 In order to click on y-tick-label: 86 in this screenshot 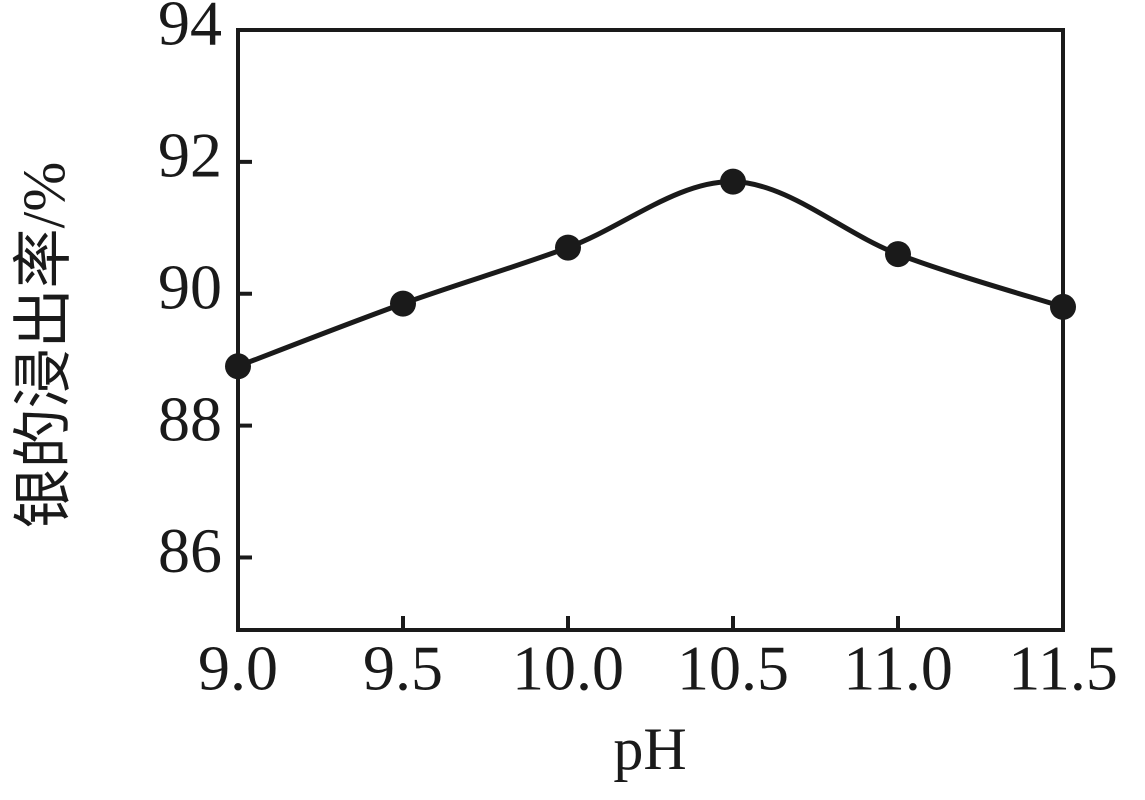, I will do `click(190, 550)`.